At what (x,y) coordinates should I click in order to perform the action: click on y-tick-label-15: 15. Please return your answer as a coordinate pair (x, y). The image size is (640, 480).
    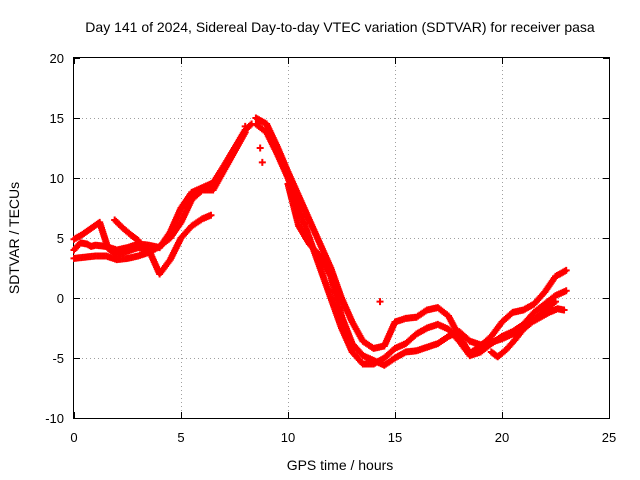
    Looking at the image, I should click on (57, 118).